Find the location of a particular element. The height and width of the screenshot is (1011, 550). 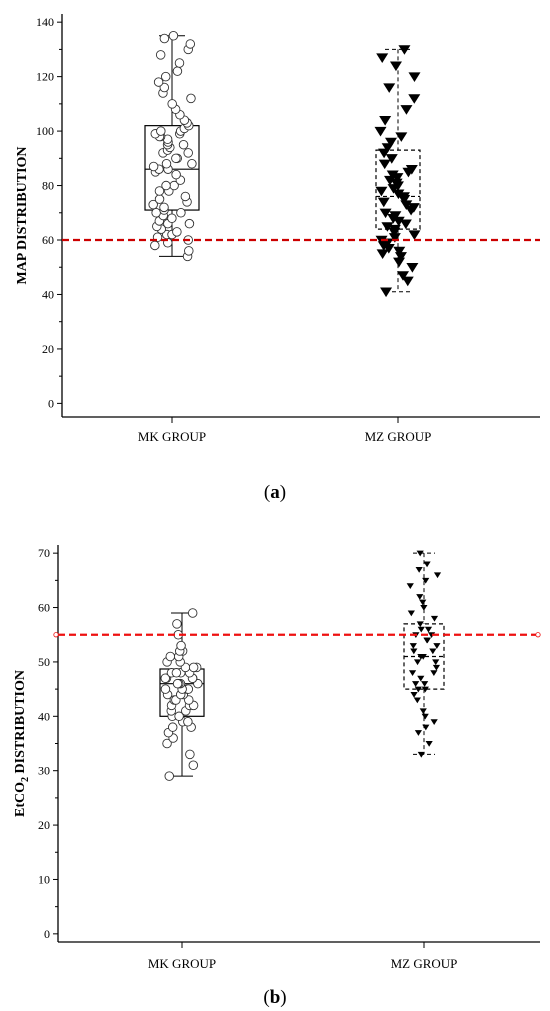

y-tick-label: 40 is located at coordinates (48, 294).